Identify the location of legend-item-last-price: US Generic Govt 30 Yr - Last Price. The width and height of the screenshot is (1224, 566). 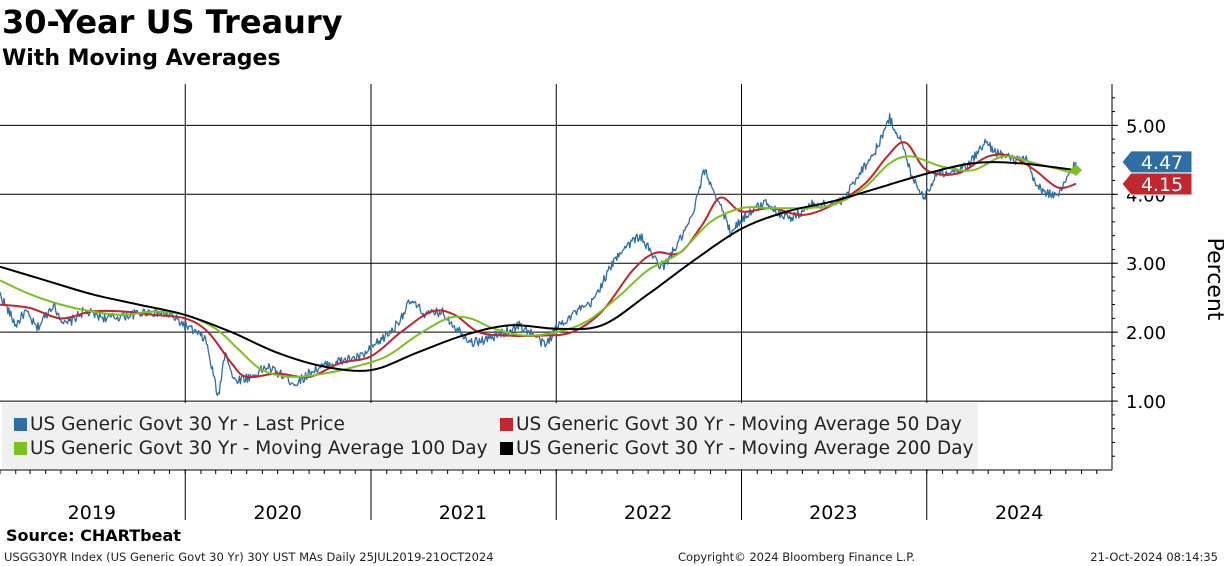
(179, 425).